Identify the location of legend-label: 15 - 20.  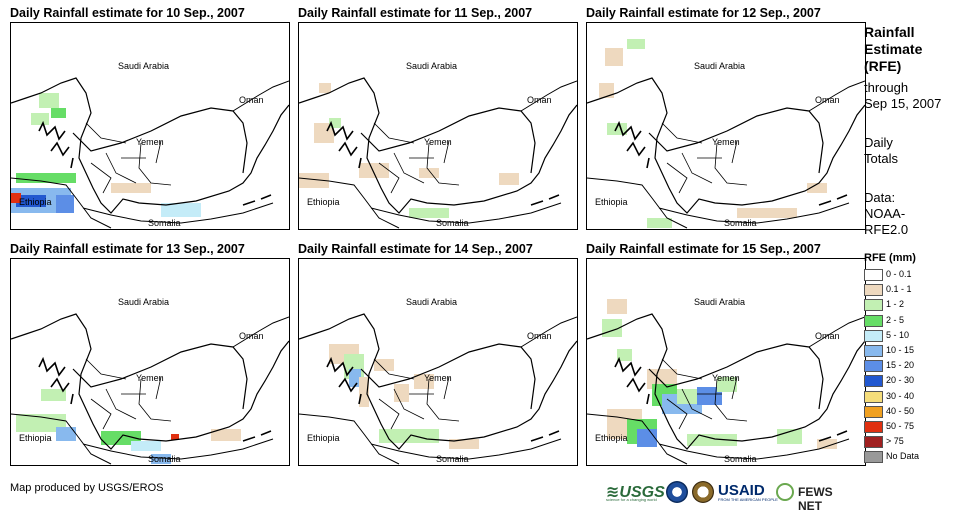
(900, 365).